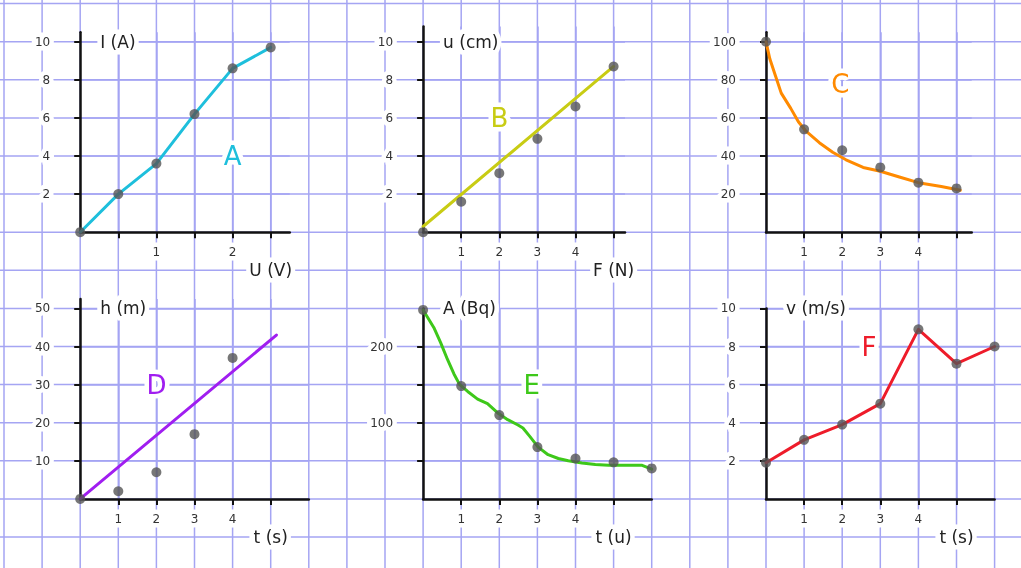 Image resolution: width=1021 pixels, height=568 pixels. I want to click on y-axis-title: u (cm), so click(471, 41).